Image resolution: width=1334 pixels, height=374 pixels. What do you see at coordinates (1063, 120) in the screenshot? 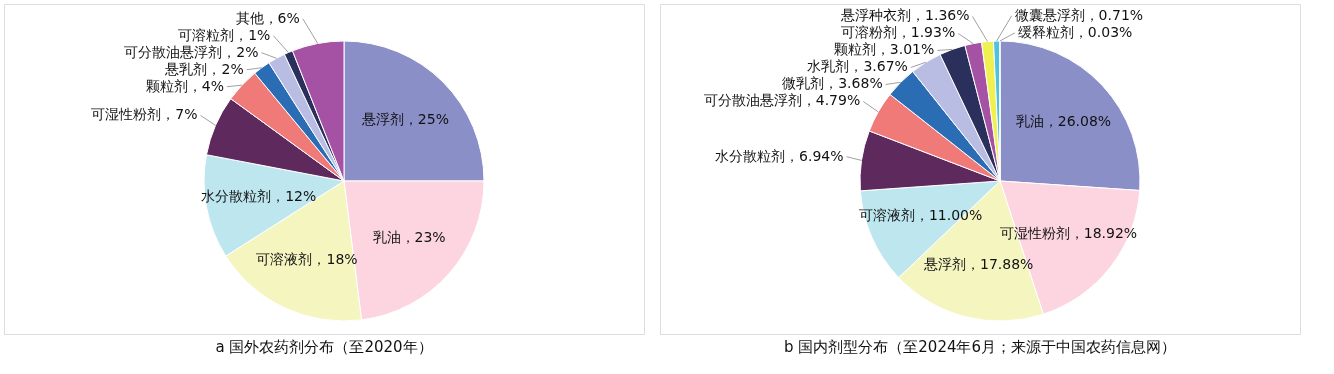
I see `slice-label: 乳油，26.08%` at bounding box center [1063, 120].